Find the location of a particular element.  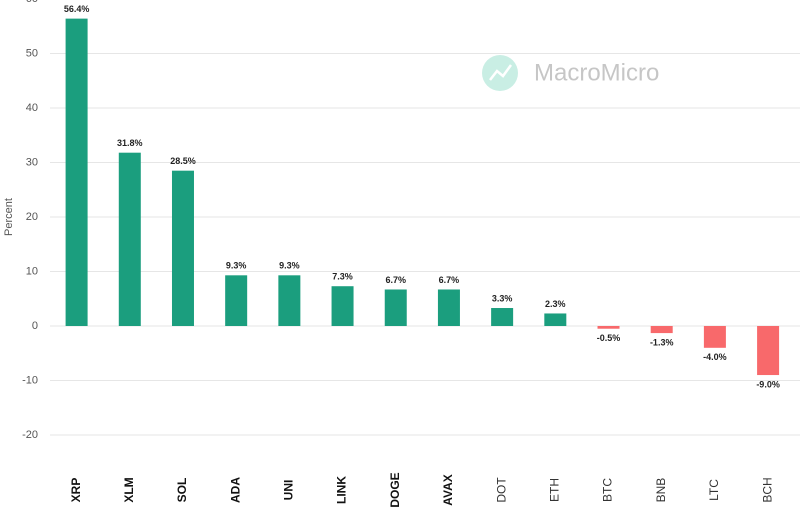

x-tick-label: SOL is located at coordinates (182, 490).